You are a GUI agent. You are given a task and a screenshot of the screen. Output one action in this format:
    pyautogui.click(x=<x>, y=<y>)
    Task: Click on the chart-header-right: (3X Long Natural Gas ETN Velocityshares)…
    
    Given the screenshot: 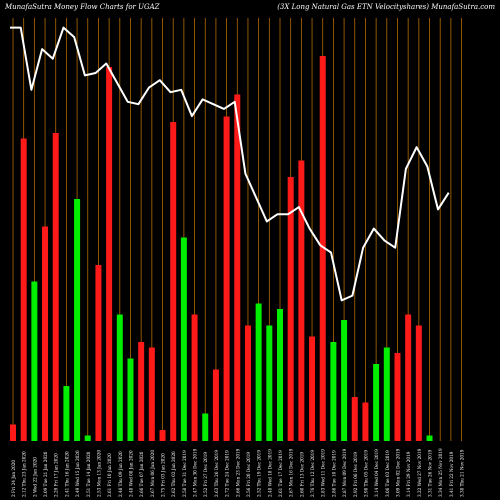 What is the action you would take?
    pyautogui.click(x=386, y=7)
    